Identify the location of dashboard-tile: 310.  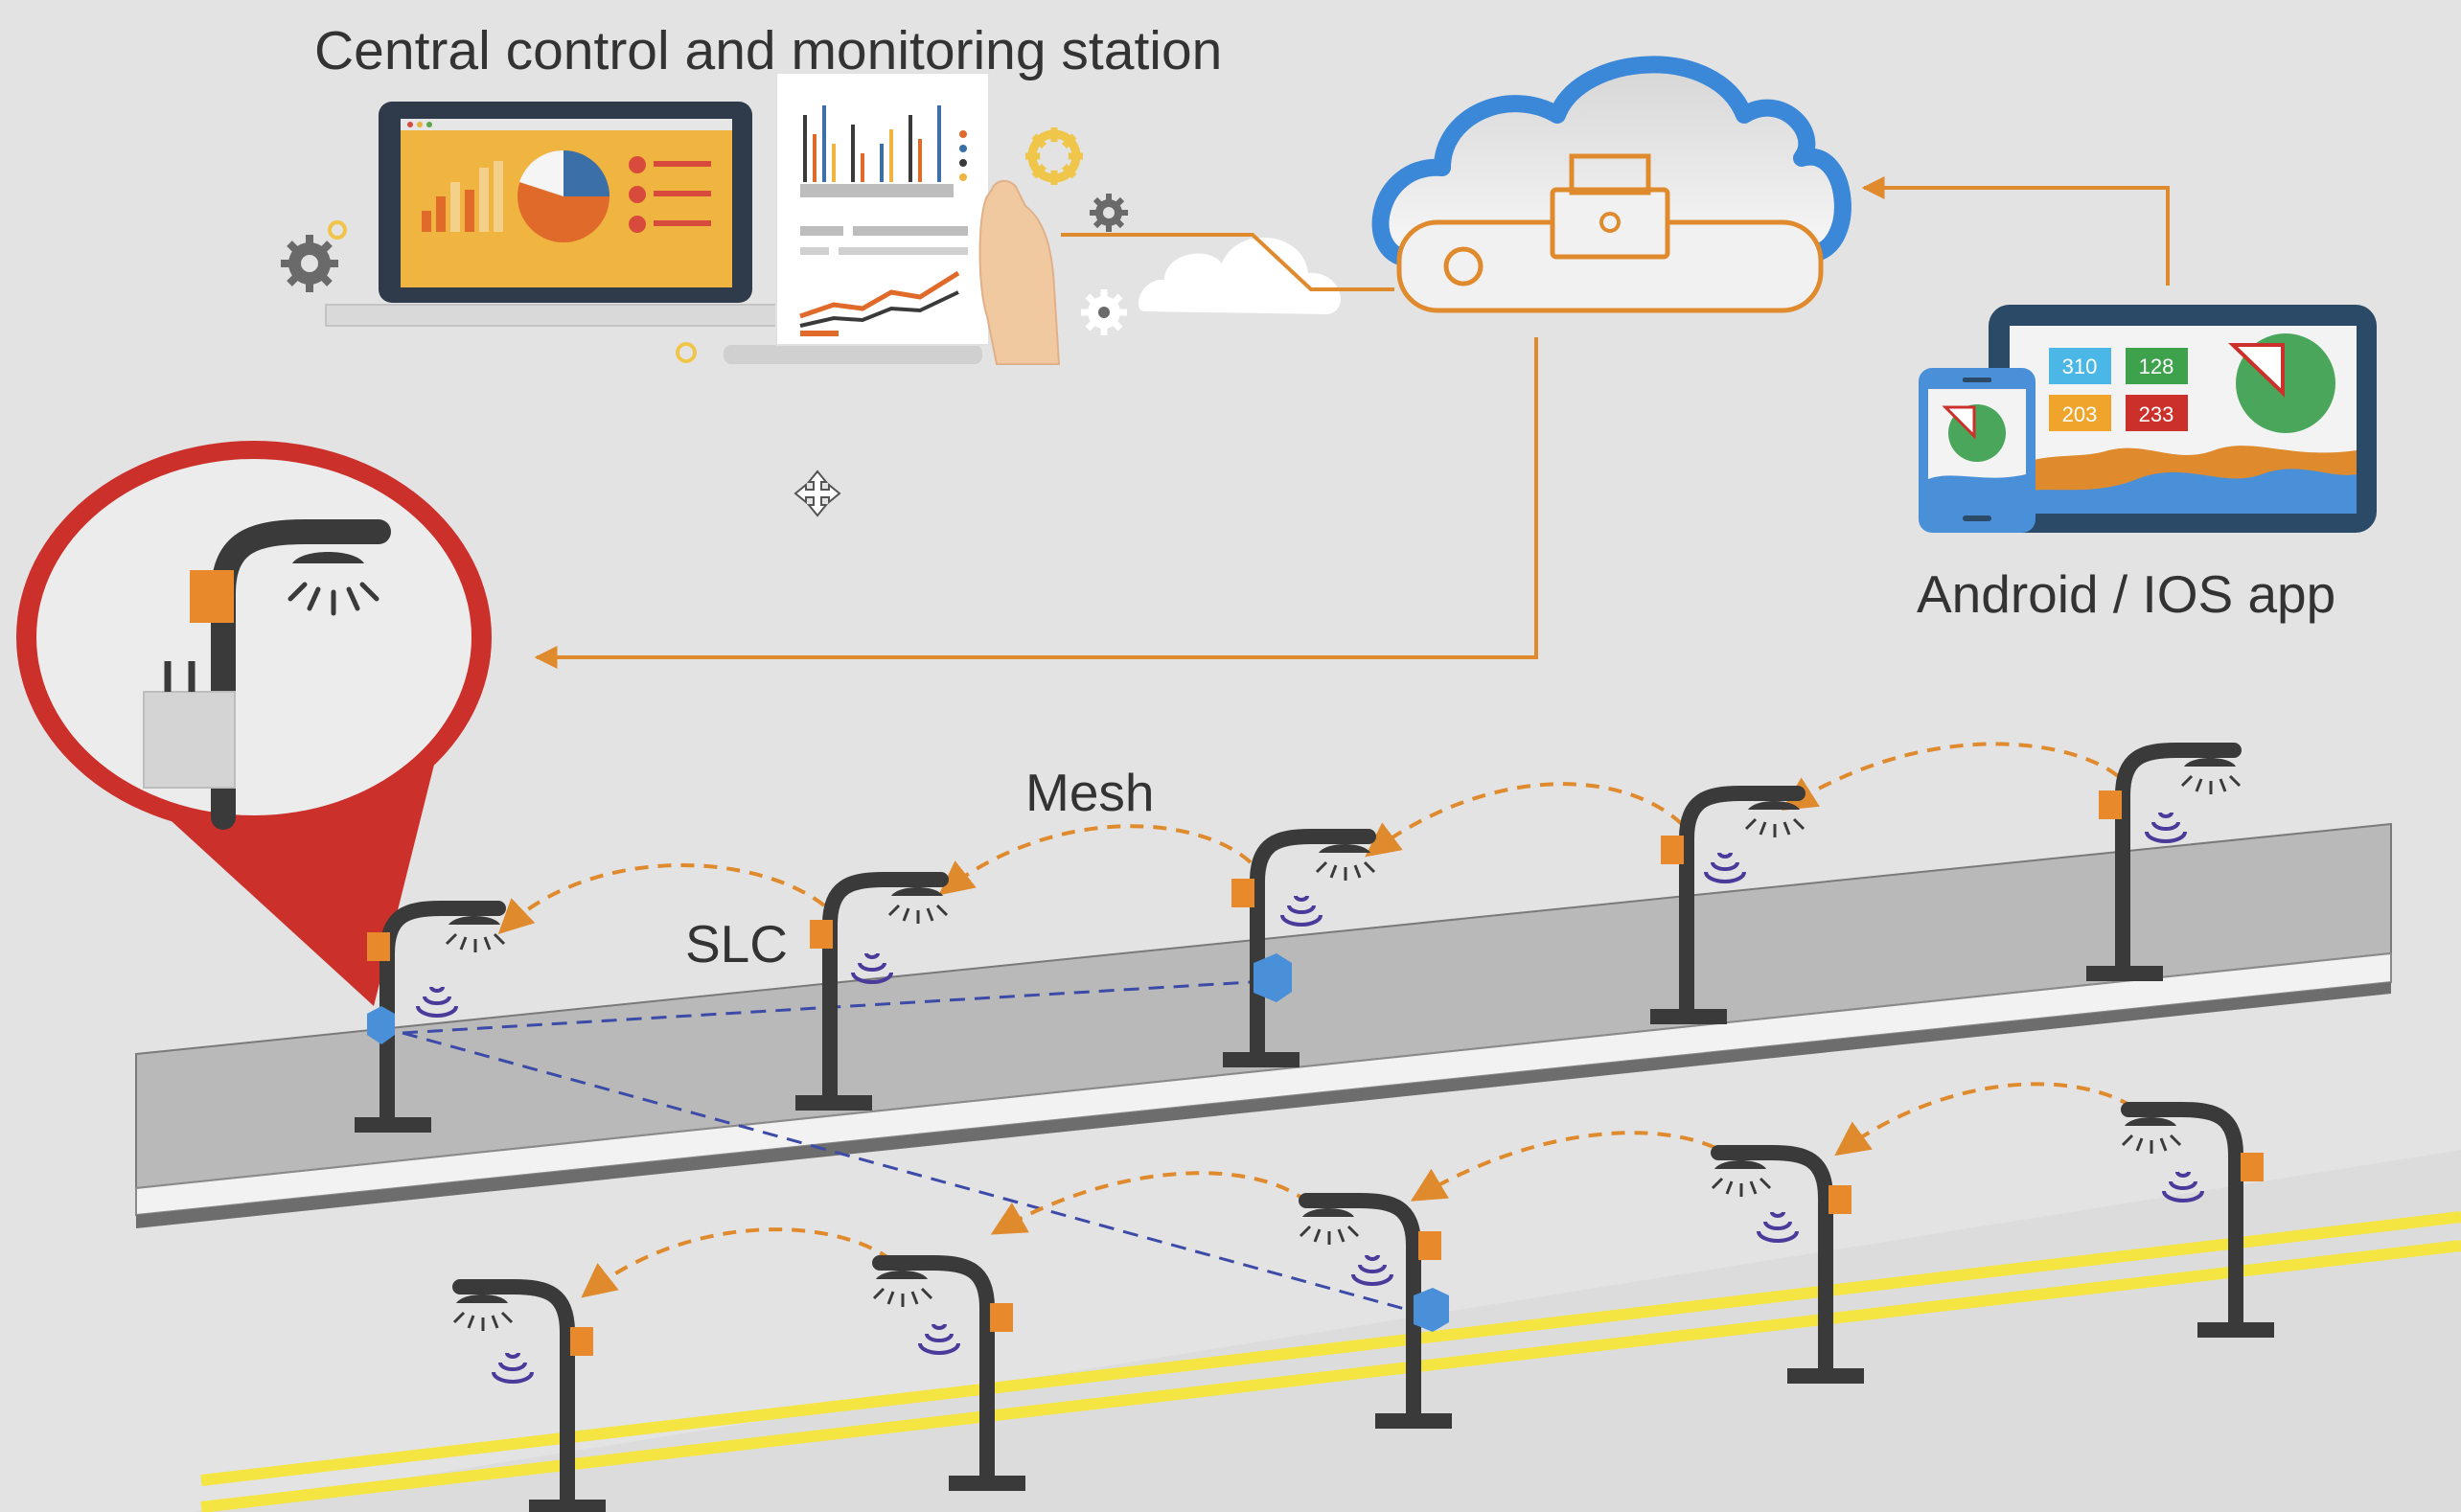
(2080, 366).